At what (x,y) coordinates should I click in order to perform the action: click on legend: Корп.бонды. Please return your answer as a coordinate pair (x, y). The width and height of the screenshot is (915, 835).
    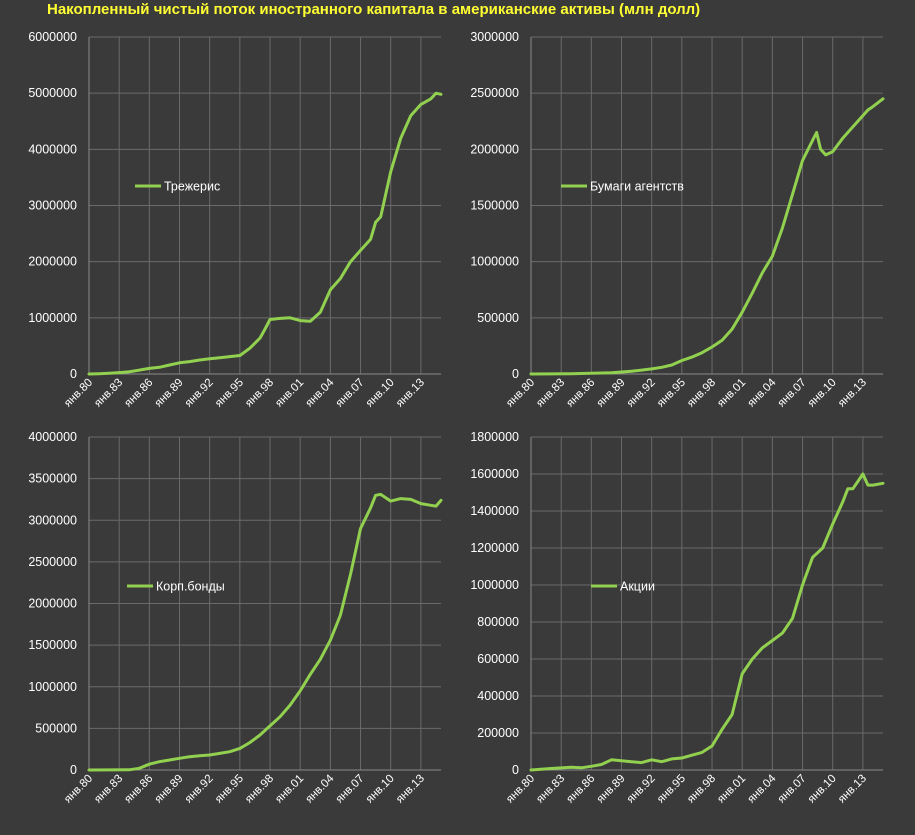
    Looking at the image, I should click on (176, 587).